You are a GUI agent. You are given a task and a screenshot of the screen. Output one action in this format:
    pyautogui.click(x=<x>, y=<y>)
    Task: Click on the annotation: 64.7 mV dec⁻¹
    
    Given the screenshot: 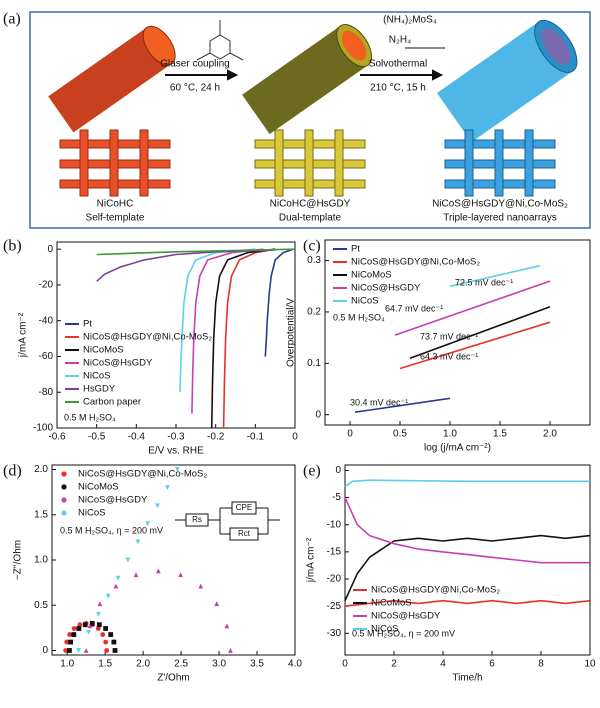 What is the action you would take?
    pyautogui.click(x=414, y=308)
    